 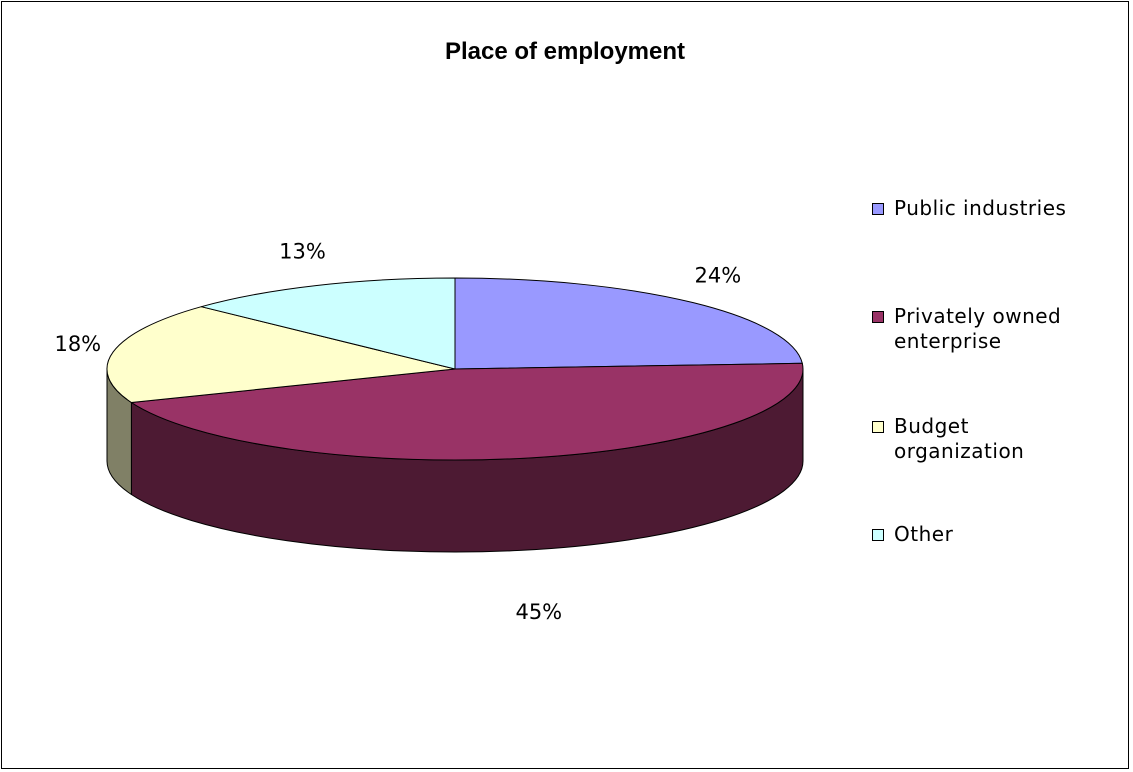 I want to click on legend-label-budget-organization: Budget organization, so click(x=959, y=438).